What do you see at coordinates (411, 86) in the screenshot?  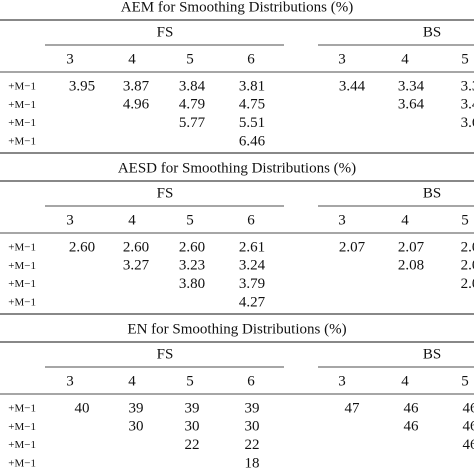 I see `cell: 3.34` at bounding box center [411, 86].